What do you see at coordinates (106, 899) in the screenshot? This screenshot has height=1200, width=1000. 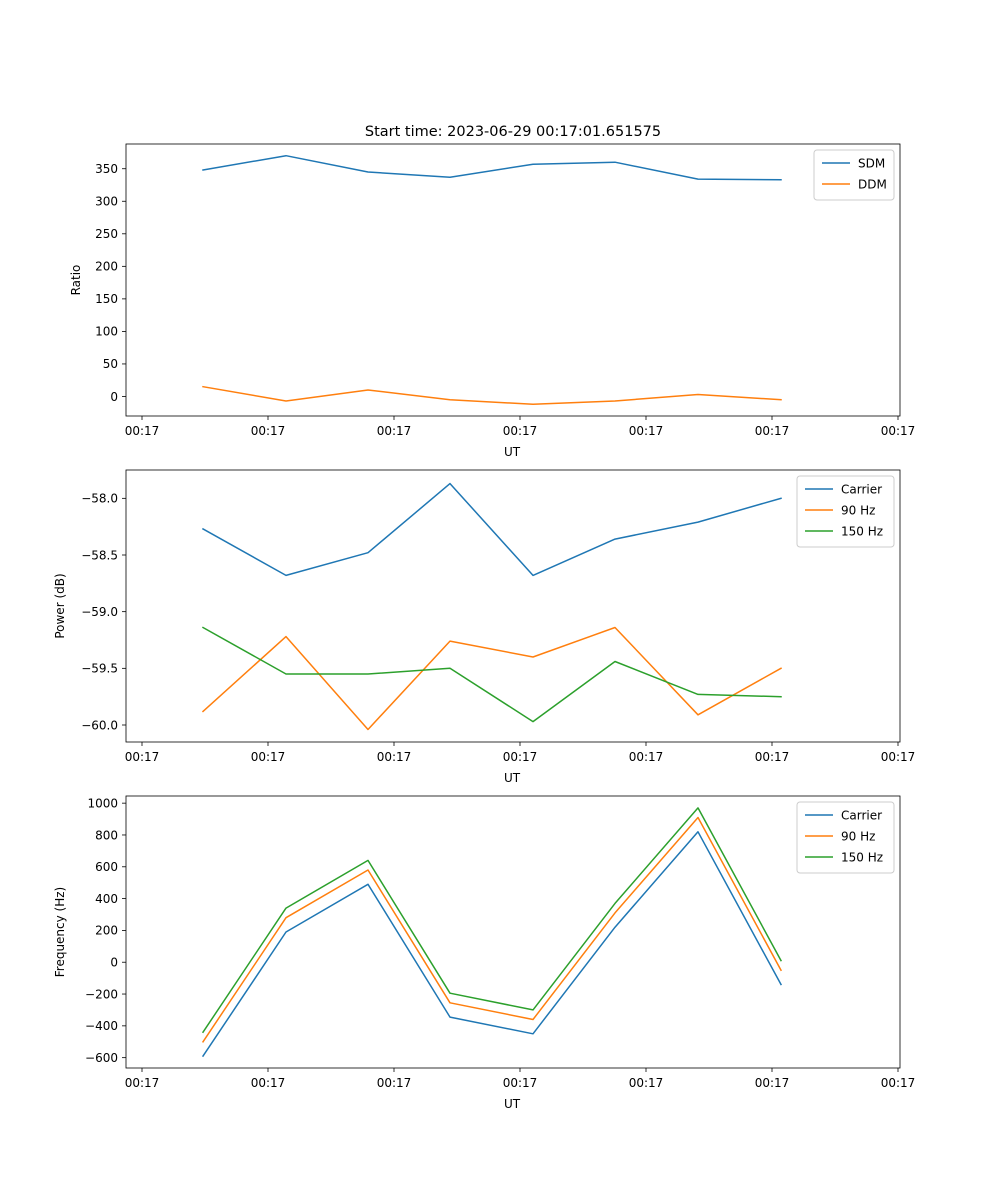 I see `y-tick-label: 400` at bounding box center [106, 899].